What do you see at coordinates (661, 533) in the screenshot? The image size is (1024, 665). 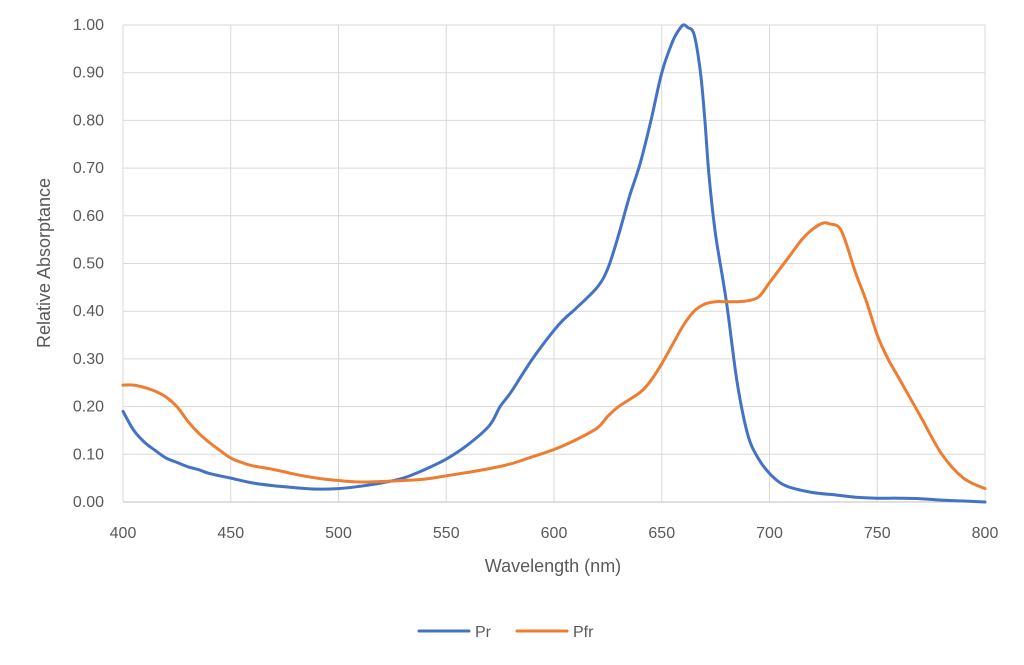 I see `x-tick-label: 650` at bounding box center [661, 533].